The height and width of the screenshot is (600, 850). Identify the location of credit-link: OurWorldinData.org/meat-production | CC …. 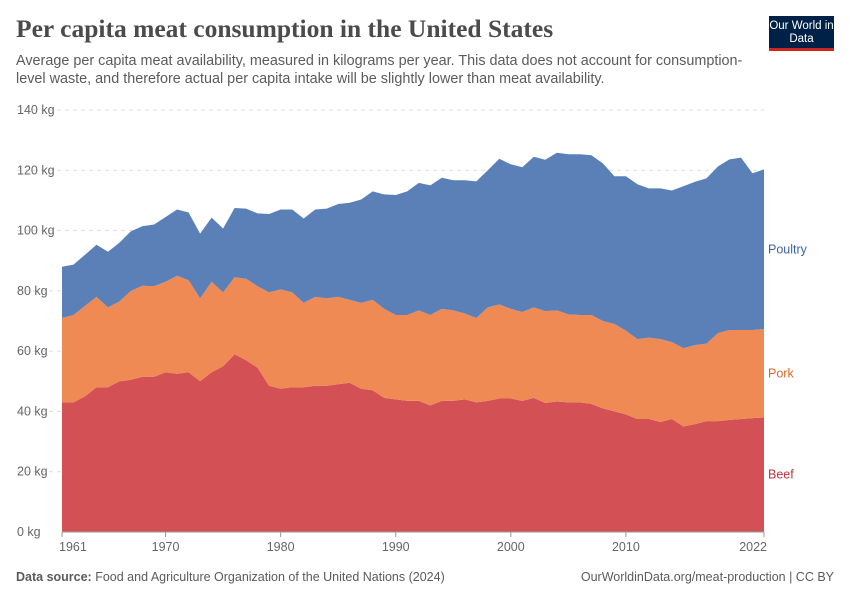
(707, 577).